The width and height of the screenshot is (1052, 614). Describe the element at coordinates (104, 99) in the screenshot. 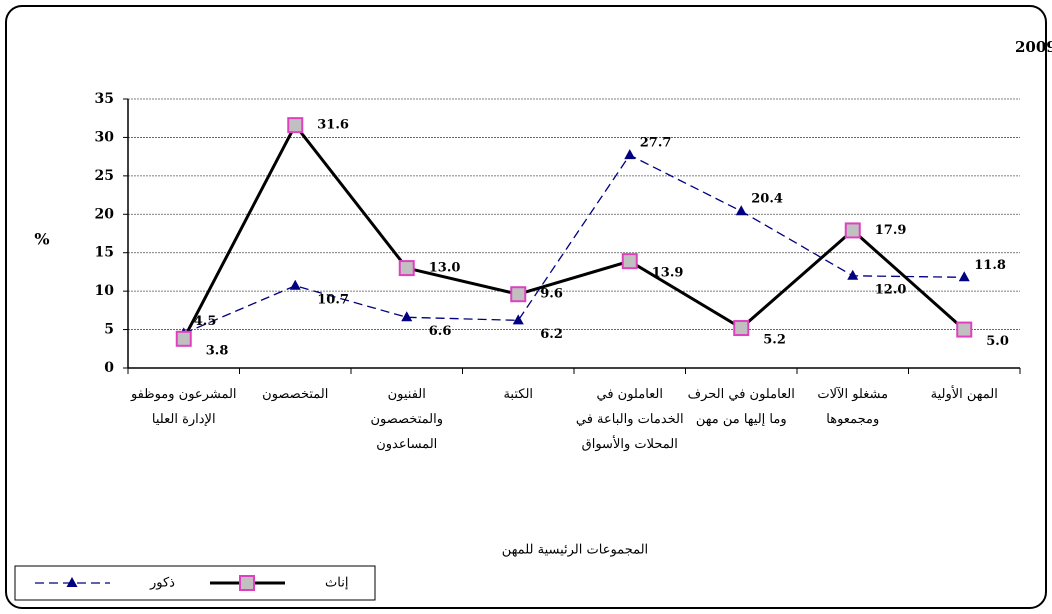

I see `y-tick-label: 35` at that location.